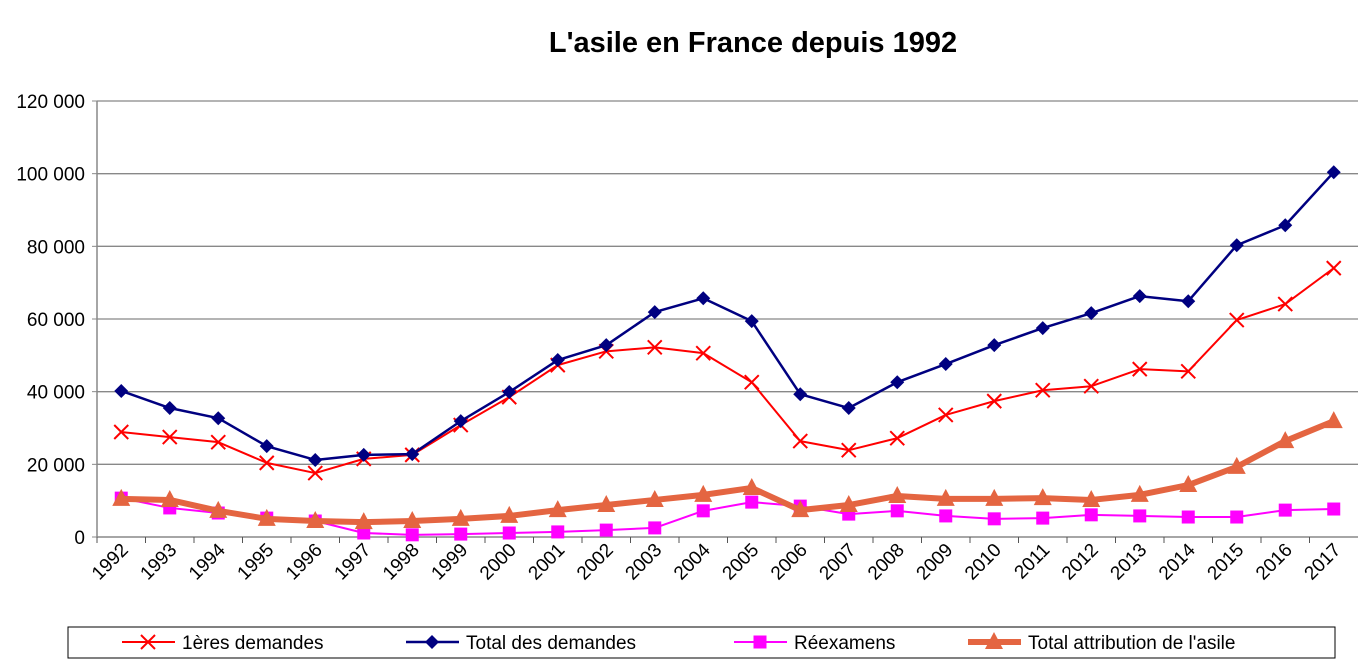  I want to click on x-tick-label: 2011, so click(1033, 562).